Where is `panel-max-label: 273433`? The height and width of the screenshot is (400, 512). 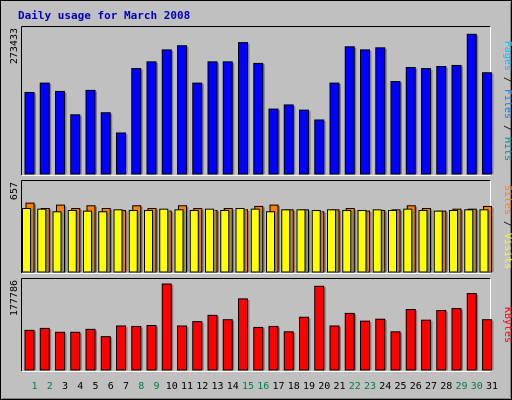
panel-max-label: 273433 is located at coordinates (14, 46).